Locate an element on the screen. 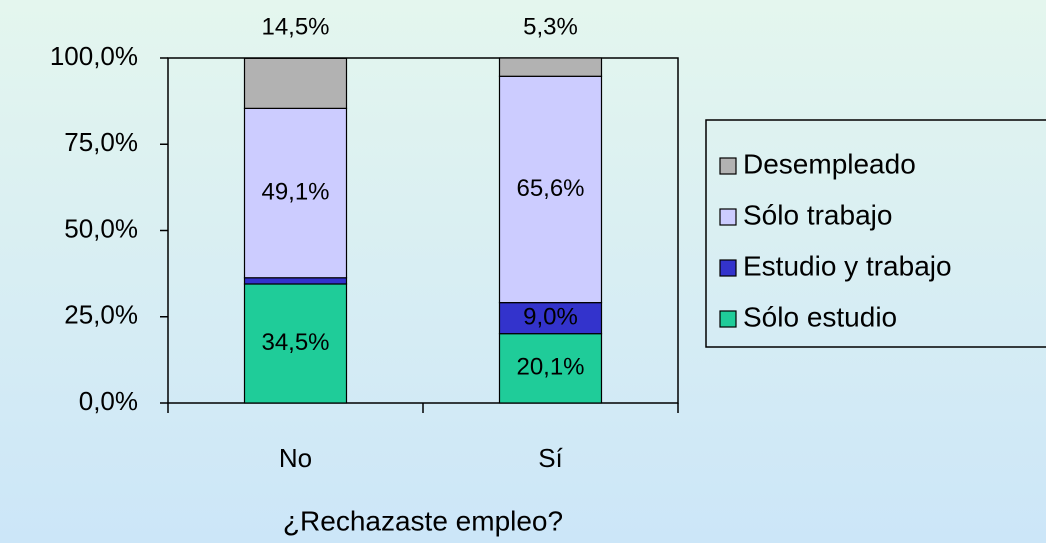 The width and height of the screenshot is (1046, 543). y-tick-label: 75,0% is located at coordinates (101, 142).